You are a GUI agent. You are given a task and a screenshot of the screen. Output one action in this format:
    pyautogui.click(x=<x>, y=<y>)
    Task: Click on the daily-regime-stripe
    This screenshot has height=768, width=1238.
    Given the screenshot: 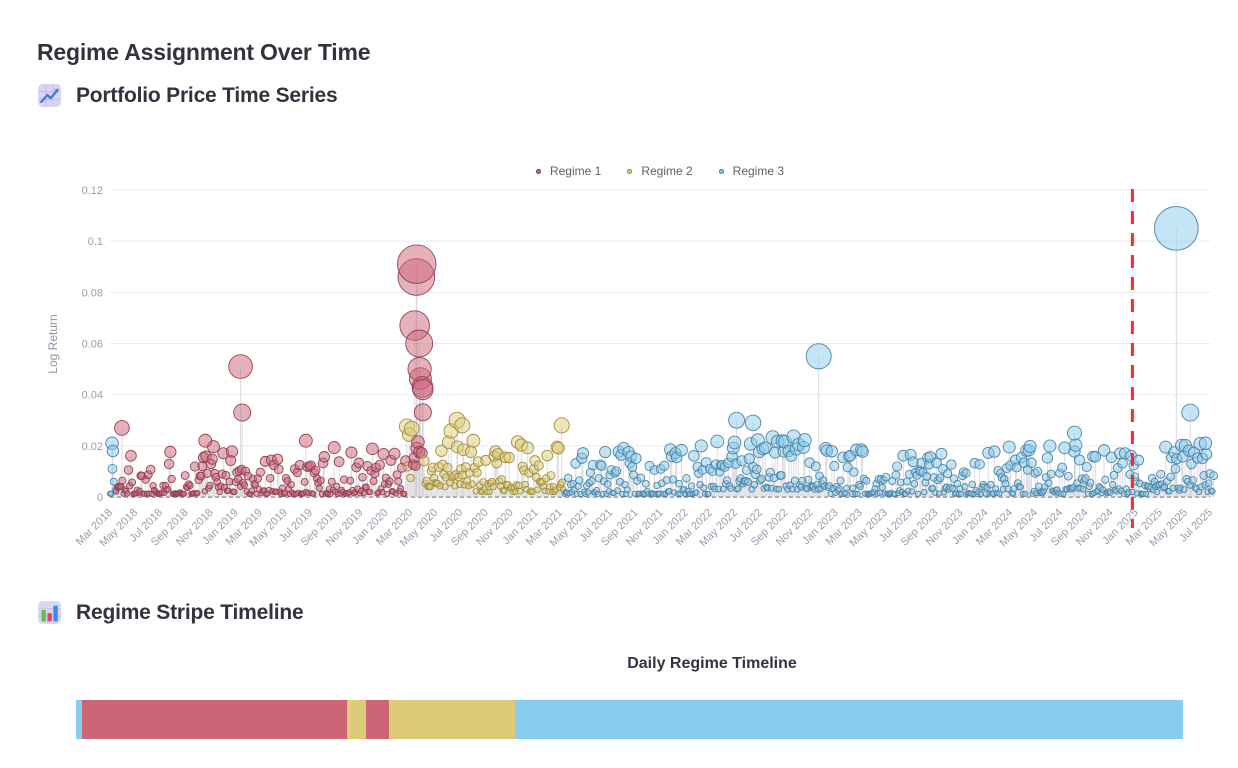 What is the action you would take?
    pyautogui.click(x=629, y=719)
    